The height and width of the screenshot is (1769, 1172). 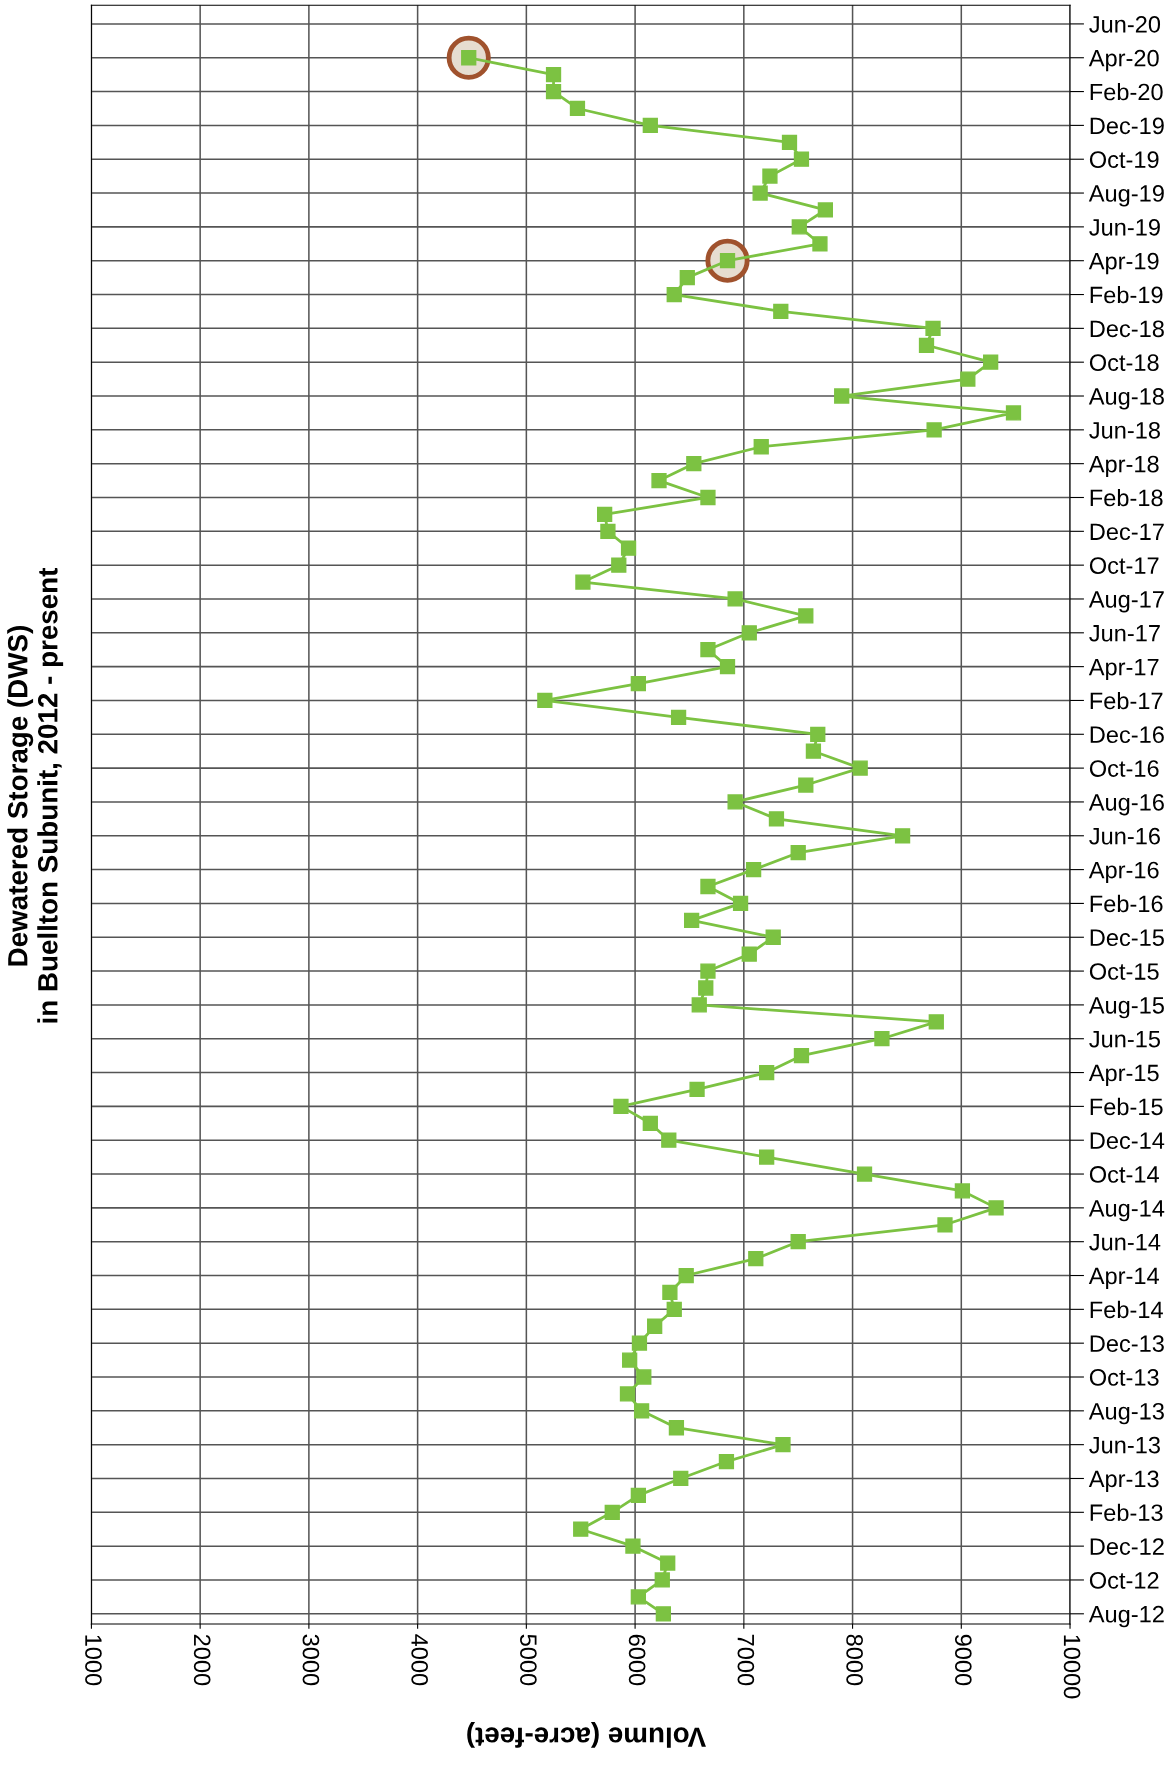 What do you see at coordinates (1127, 329) in the screenshot?
I see `y-tick-label: Dec-18` at bounding box center [1127, 329].